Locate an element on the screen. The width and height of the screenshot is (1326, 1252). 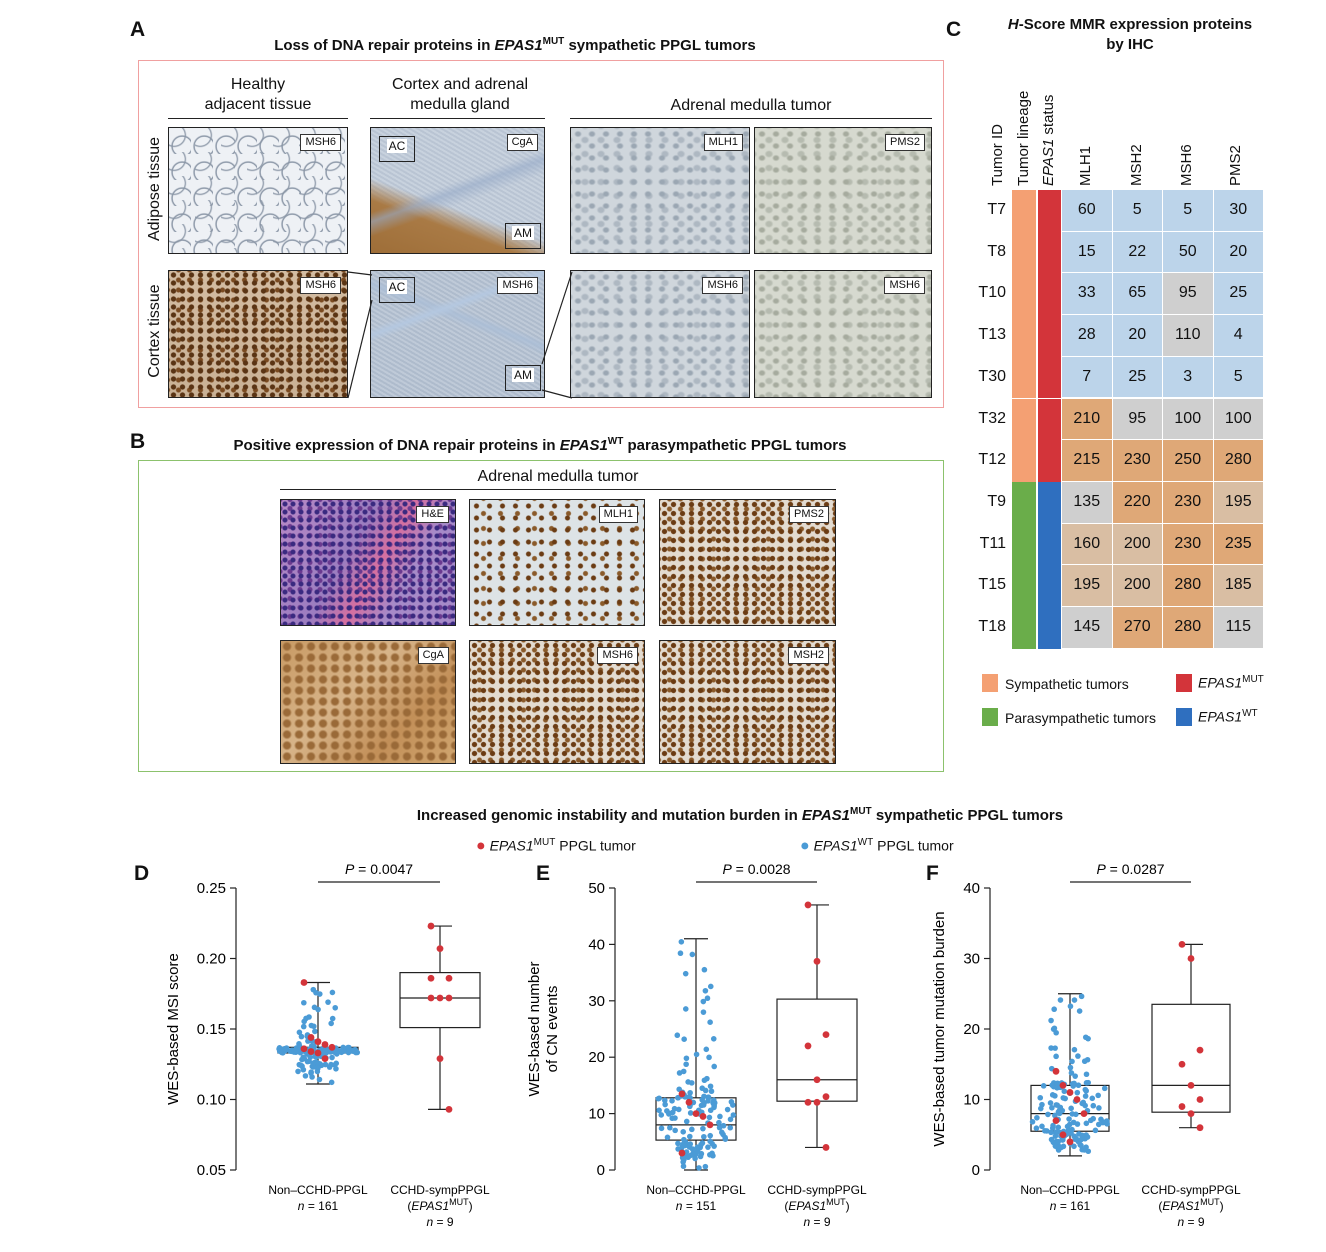
stain-tag: MSH6 is located at coordinates (320, 142).